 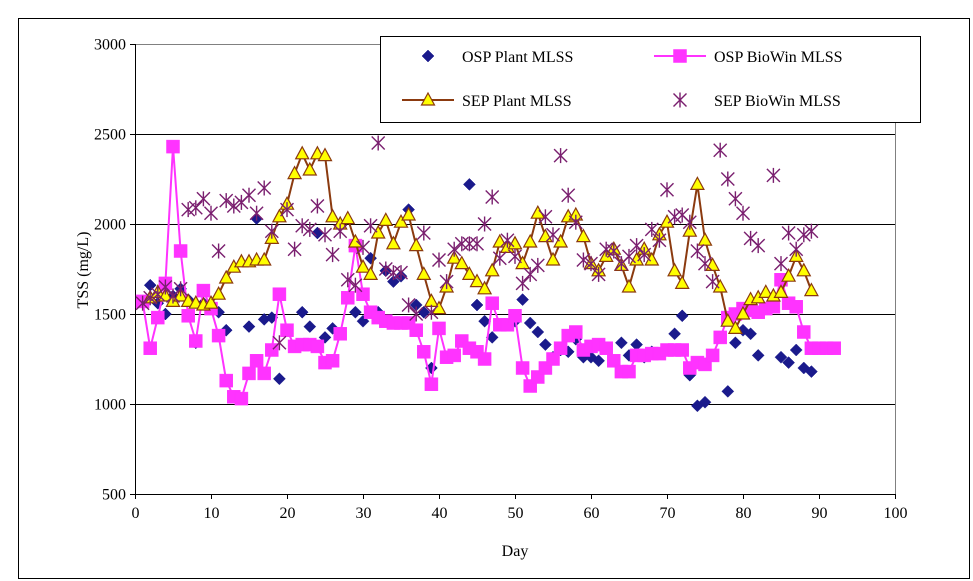 I want to click on legend-label: OSP Plant MLSS, so click(x=517, y=57).